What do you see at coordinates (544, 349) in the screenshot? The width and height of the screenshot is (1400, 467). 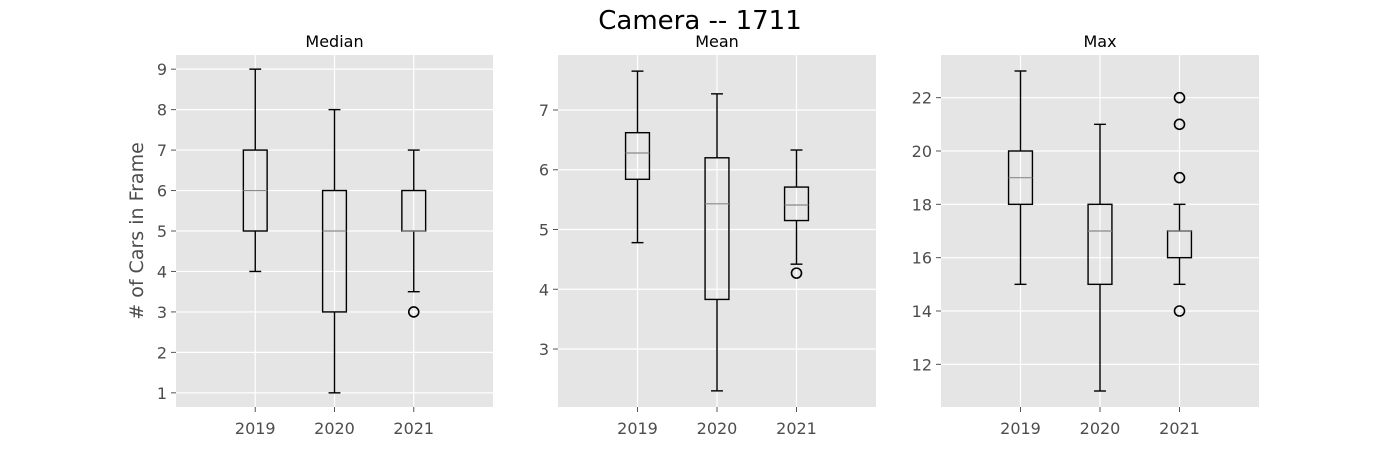 I see `y-tick-label-mean: 3` at bounding box center [544, 349].